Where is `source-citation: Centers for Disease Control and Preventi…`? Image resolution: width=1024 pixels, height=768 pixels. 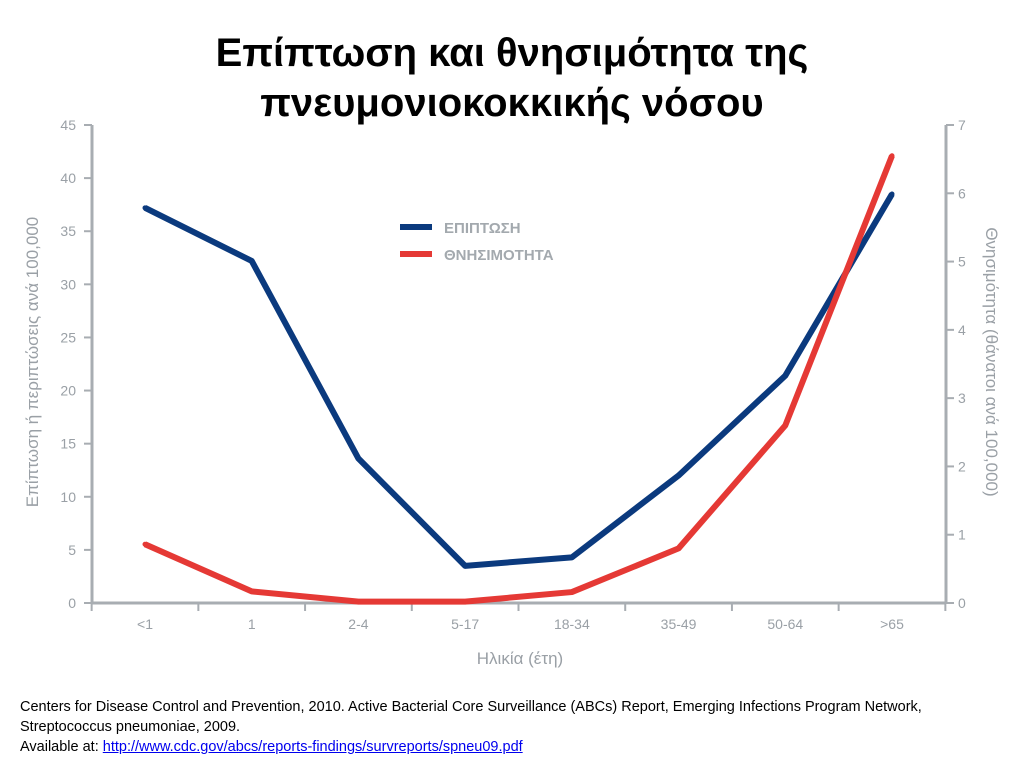 source-citation: Centers for Disease Control and Preventi… is located at coordinates (471, 717).